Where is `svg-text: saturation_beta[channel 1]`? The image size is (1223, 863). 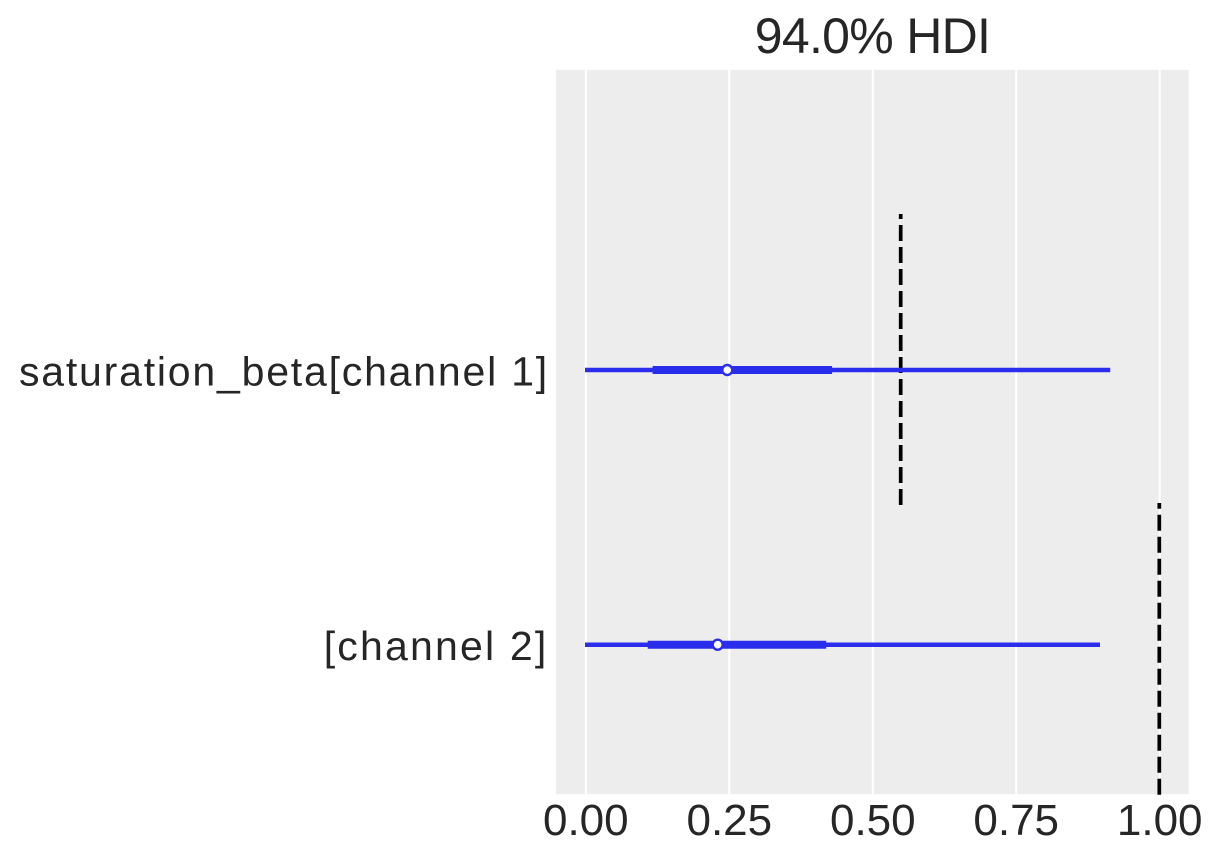
svg-text: saturation_beta[channel 1] is located at coordinates (284, 372).